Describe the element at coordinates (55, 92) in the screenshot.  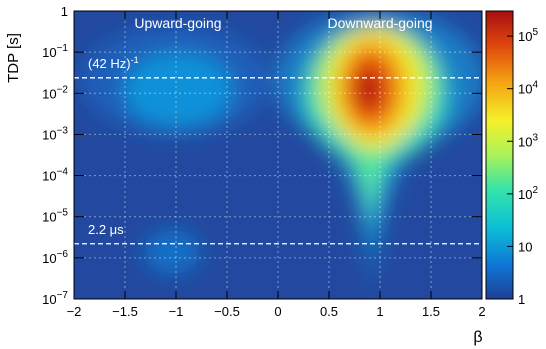
I see `y-tick-label: 10⁻²` at that location.